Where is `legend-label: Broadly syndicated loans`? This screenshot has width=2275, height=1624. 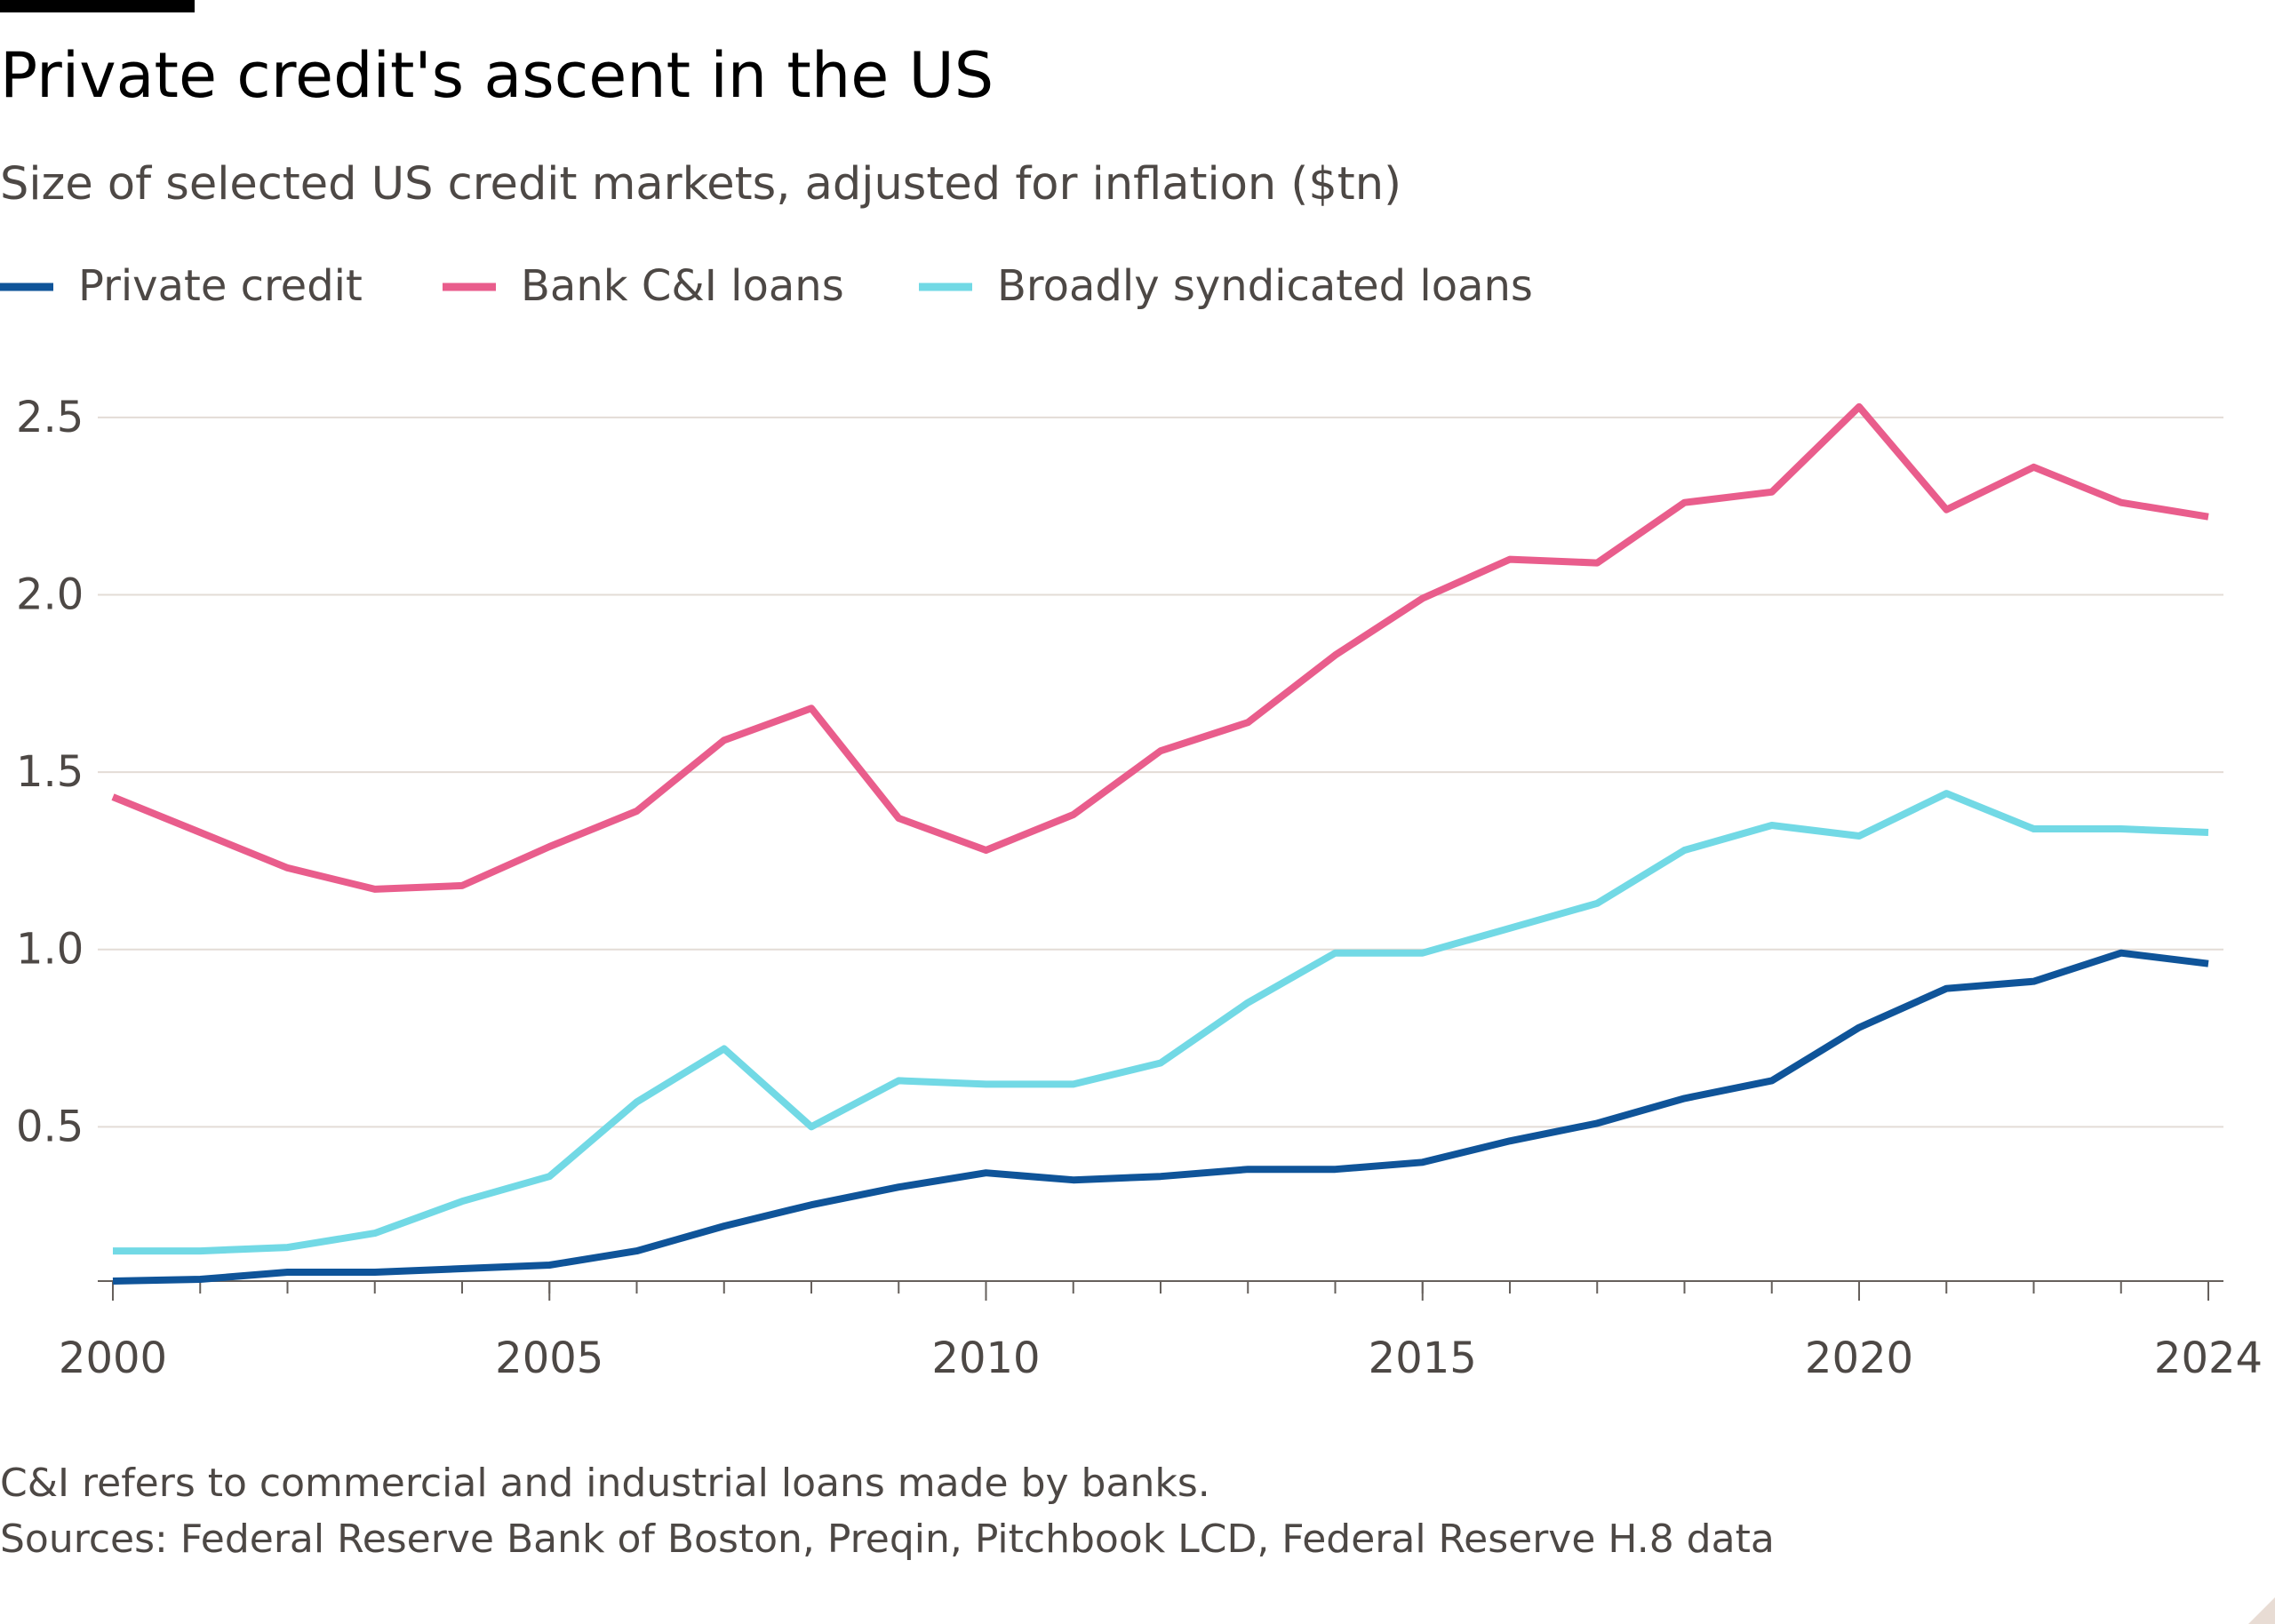
legend-label: Broadly syndicated loans is located at coordinates (1265, 286).